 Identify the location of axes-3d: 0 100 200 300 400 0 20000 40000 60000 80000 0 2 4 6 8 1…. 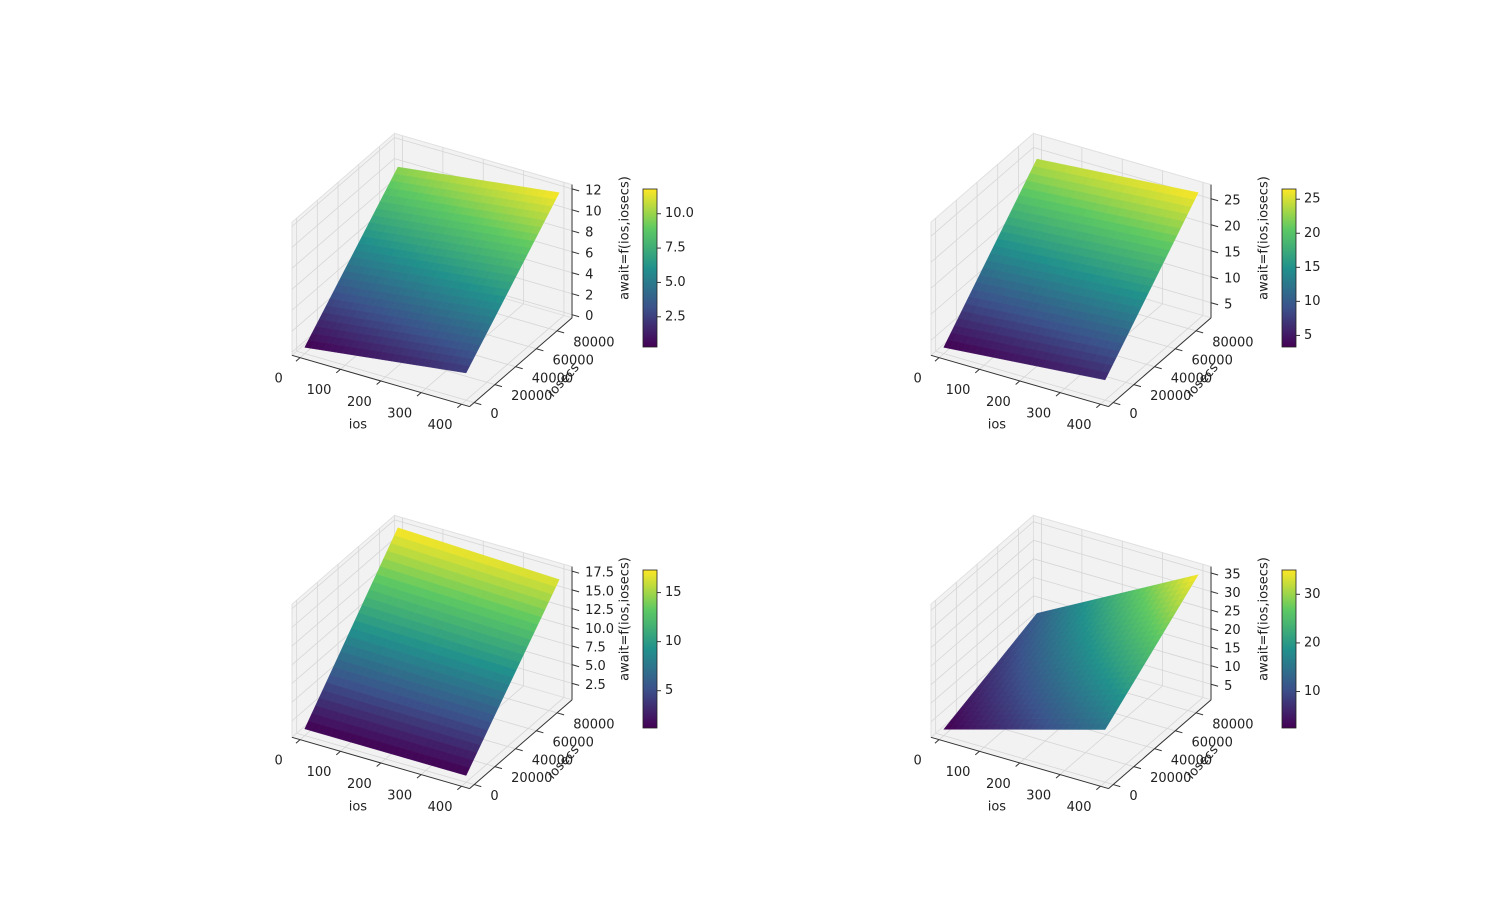
(484, 282).